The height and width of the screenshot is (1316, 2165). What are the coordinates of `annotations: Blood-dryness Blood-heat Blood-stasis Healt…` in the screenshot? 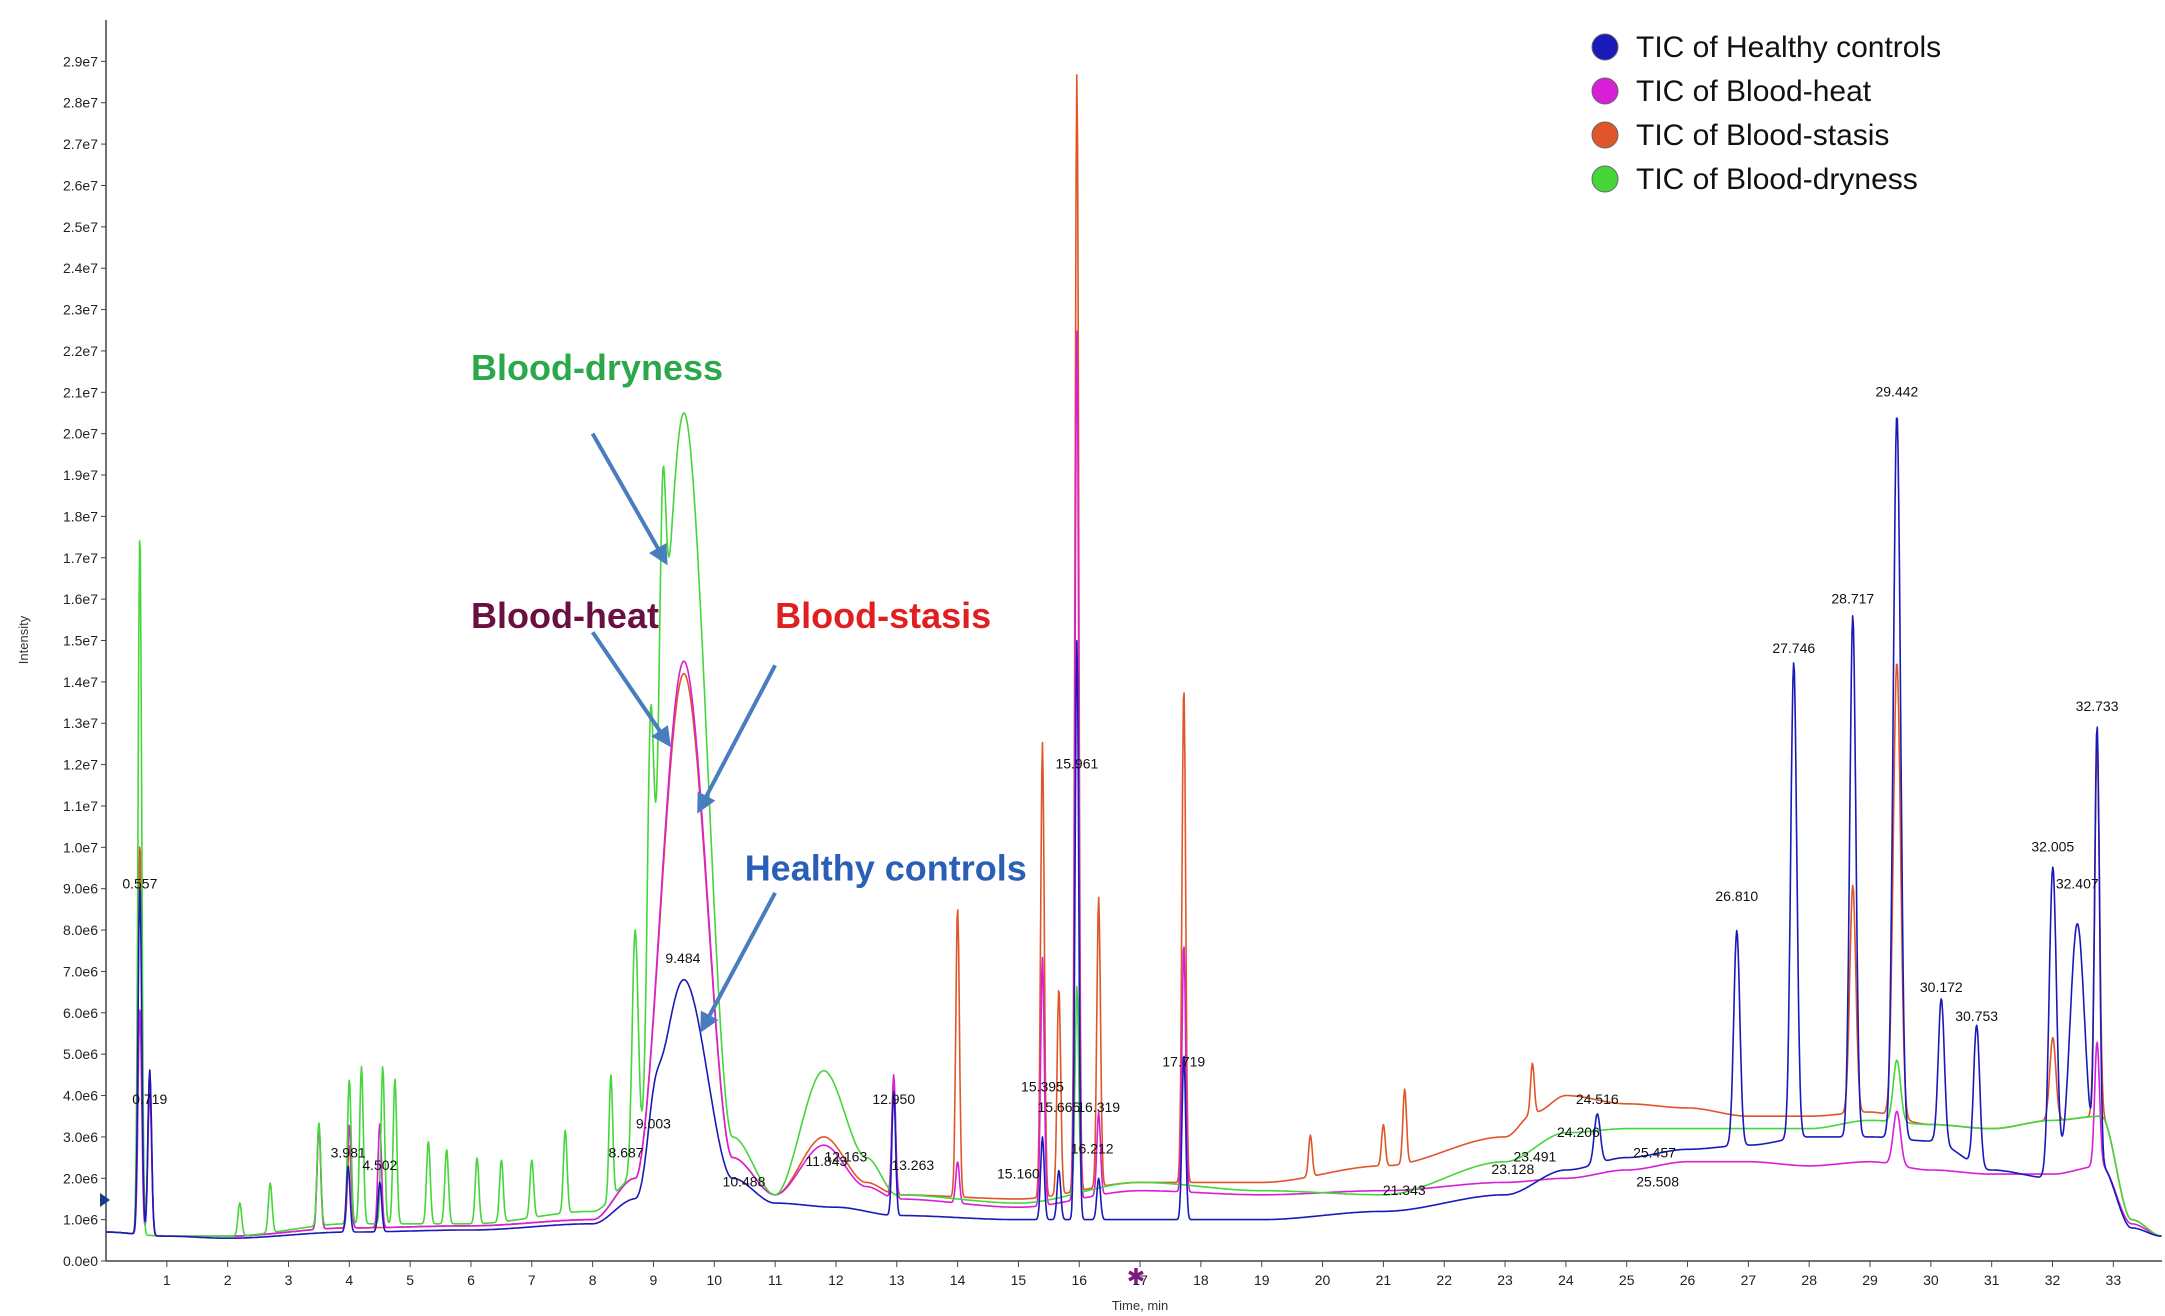 It's located at (749, 690).